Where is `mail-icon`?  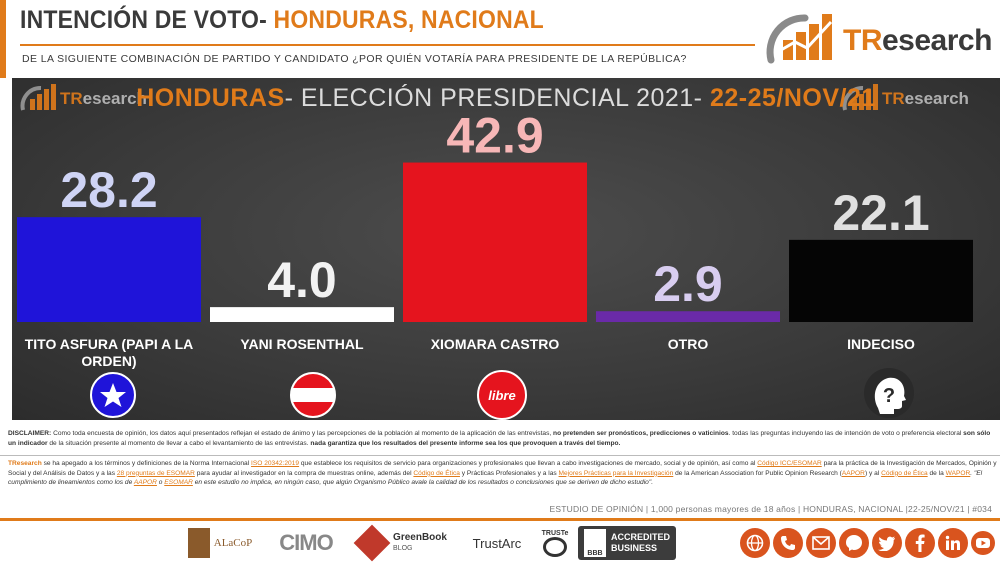 mail-icon is located at coordinates (821, 543).